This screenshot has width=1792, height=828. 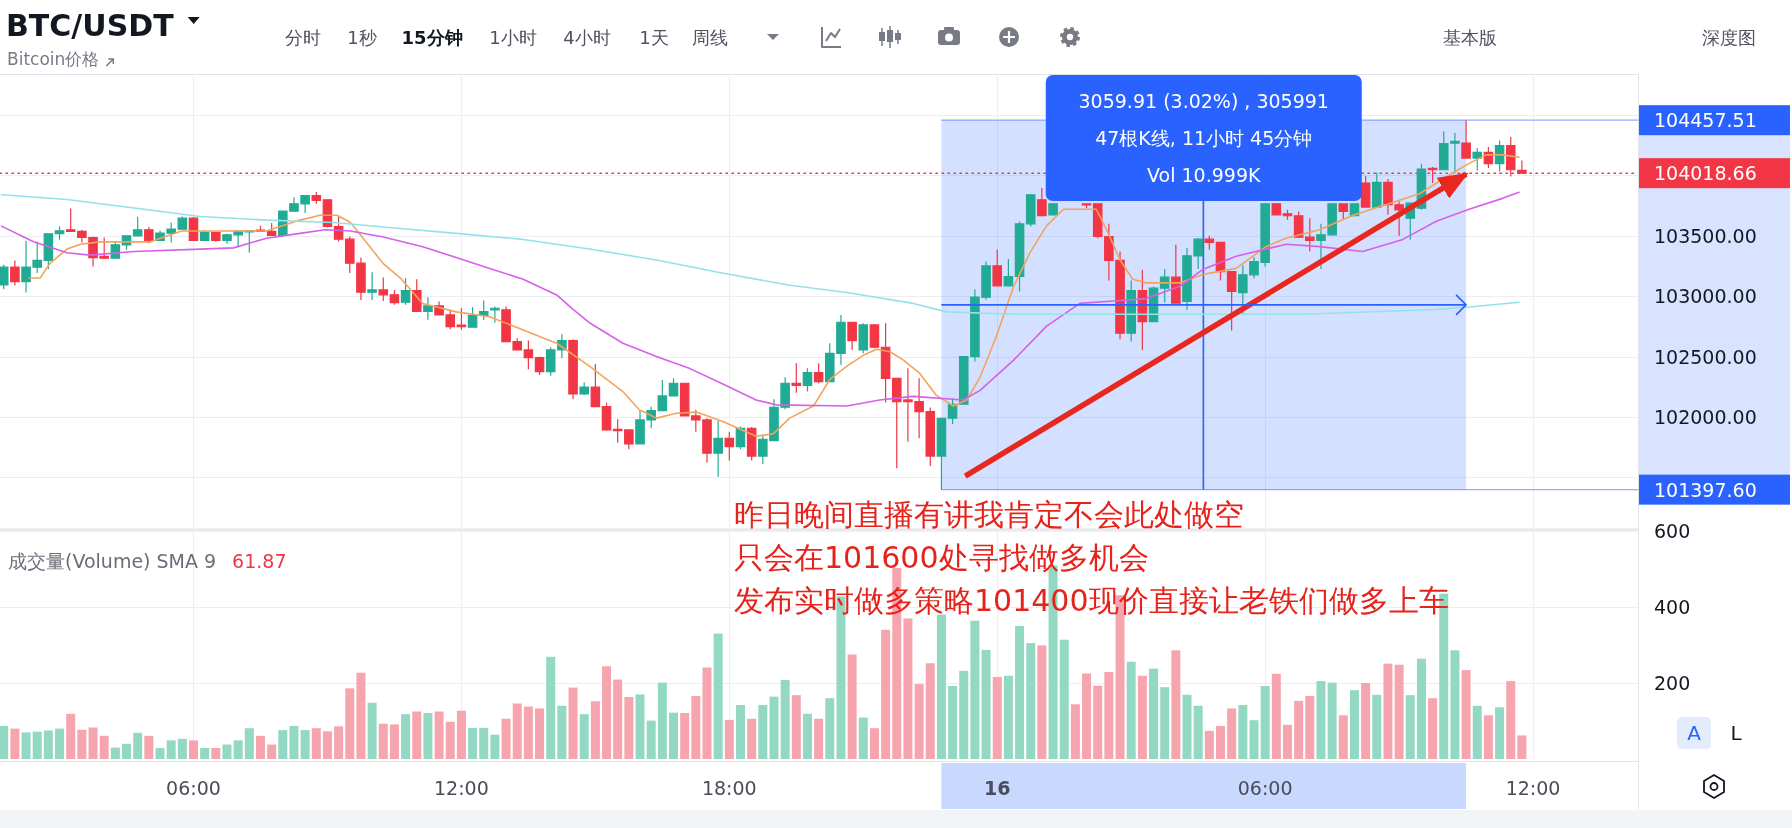 What do you see at coordinates (1672, 607) in the screenshot?
I see `y-tick-label: 400` at bounding box center [1672, 607].